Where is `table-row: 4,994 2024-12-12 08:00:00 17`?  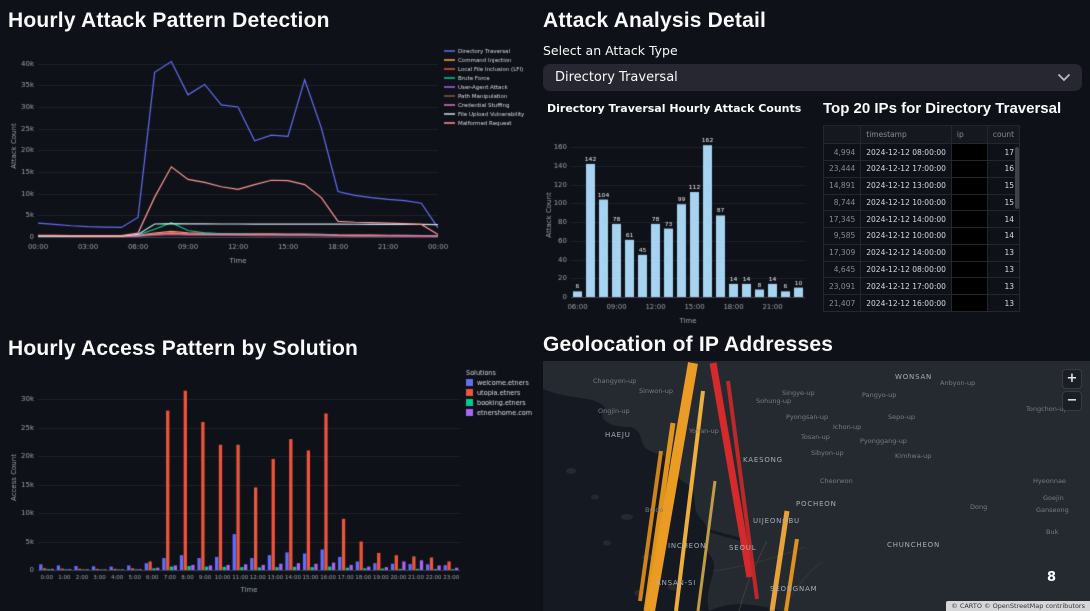 table-row: 4,994 2024-12-12 08:00:00 17 is located at coordinates (921, 152).